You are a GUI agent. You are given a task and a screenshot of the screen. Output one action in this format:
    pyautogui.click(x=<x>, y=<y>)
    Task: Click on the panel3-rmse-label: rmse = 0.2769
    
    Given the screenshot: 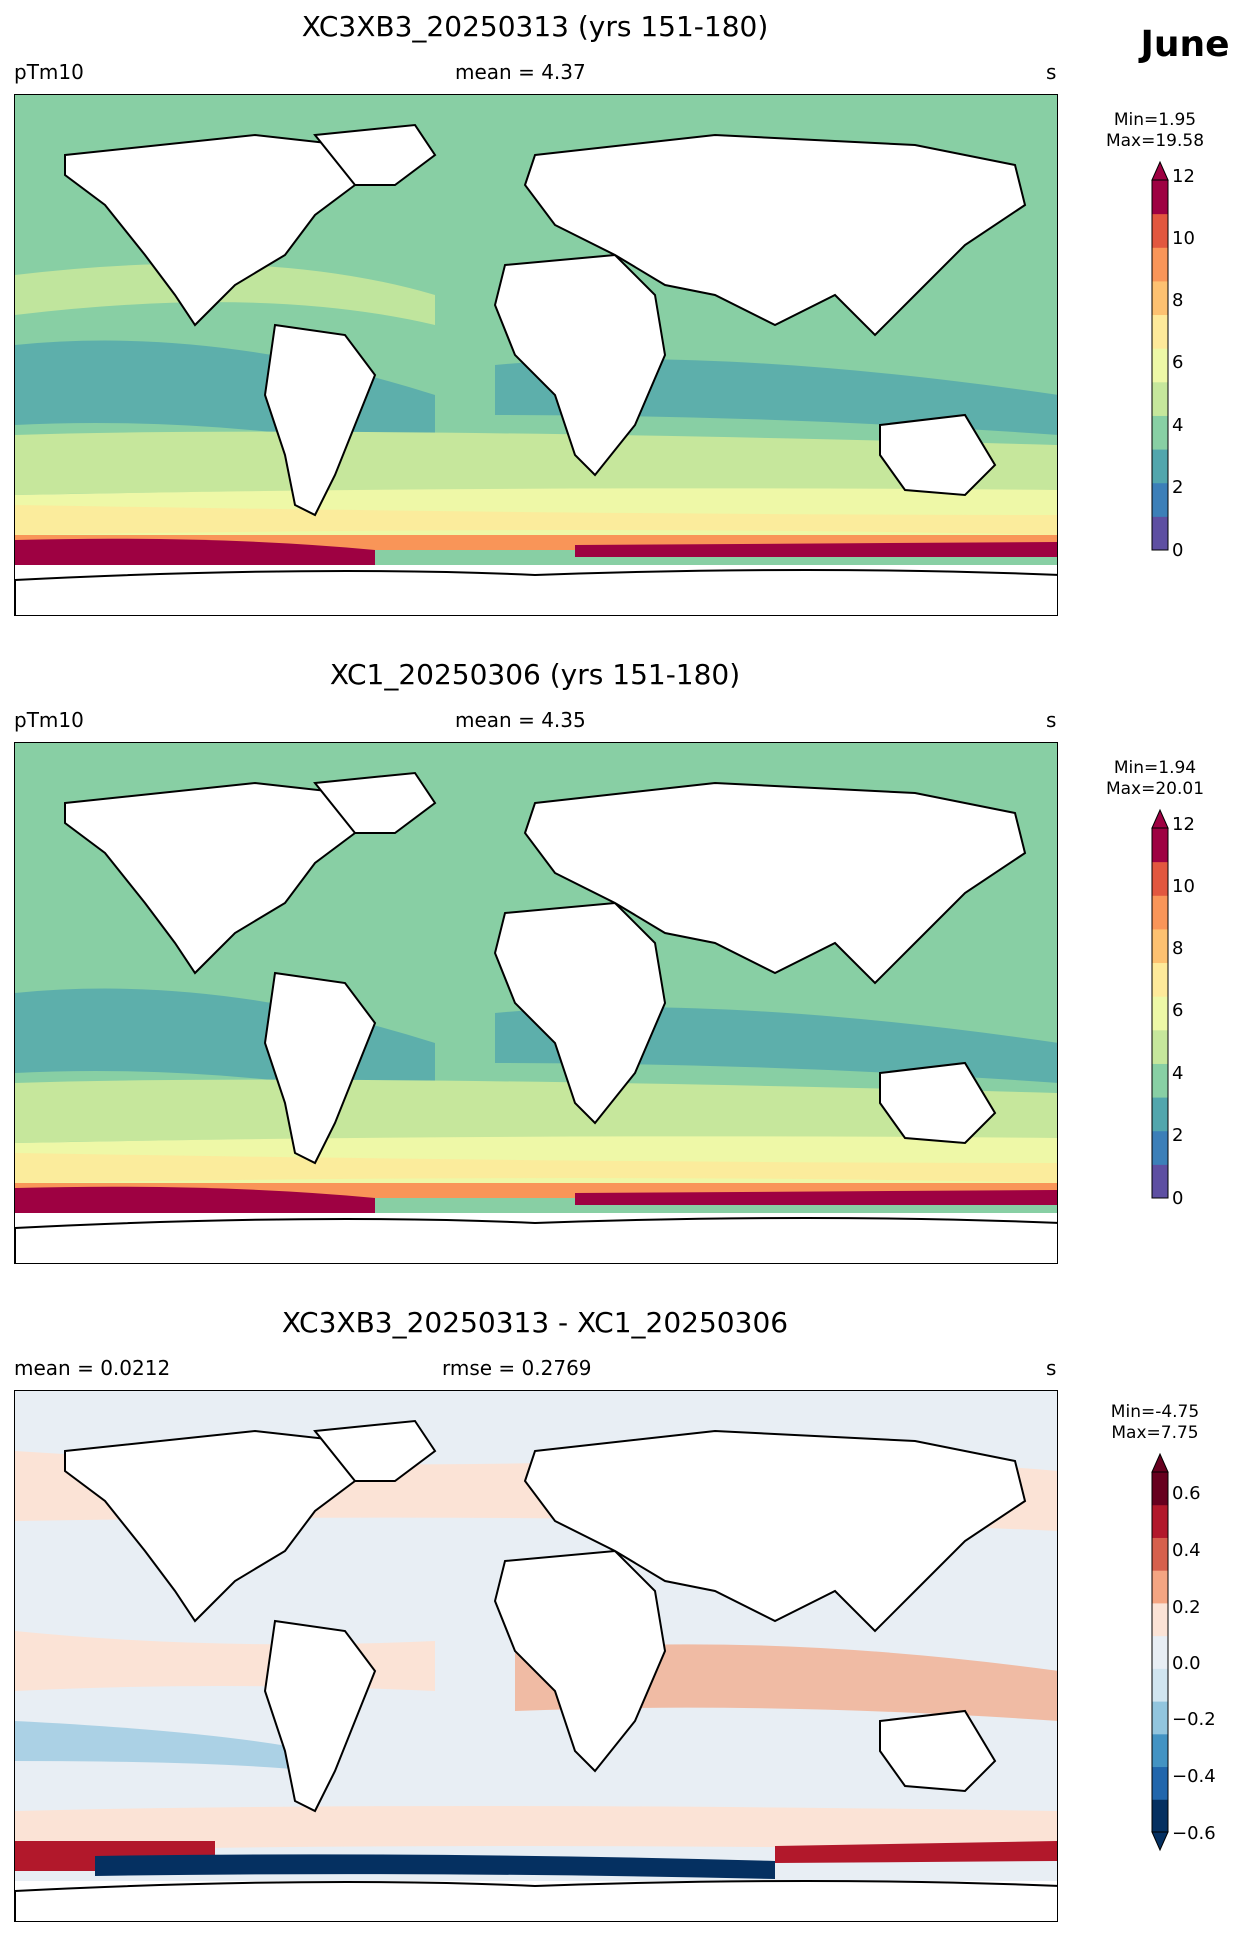 What is the action you would take?
    pyautogui.click(x=517, y=1368)
    